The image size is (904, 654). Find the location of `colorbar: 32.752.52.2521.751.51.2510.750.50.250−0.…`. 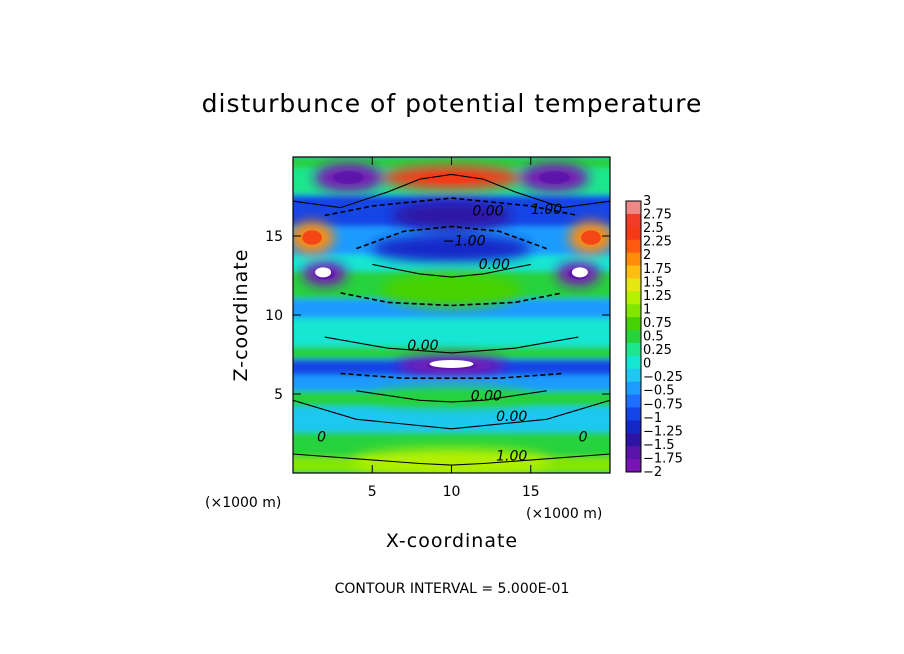

colorbar: 32.752.52.2521.751.51.2510.750.50.250−0.… is located at coordinates (654, 337).